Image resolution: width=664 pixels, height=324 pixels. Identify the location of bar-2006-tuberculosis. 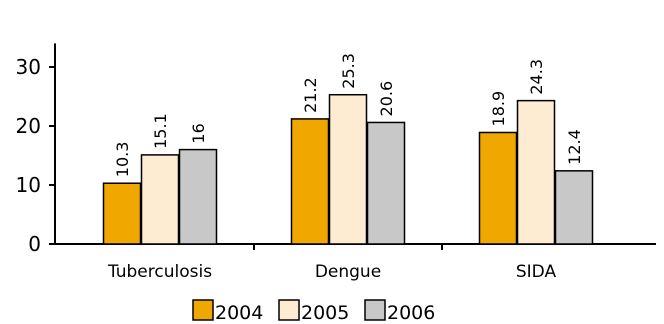
(198, 196).